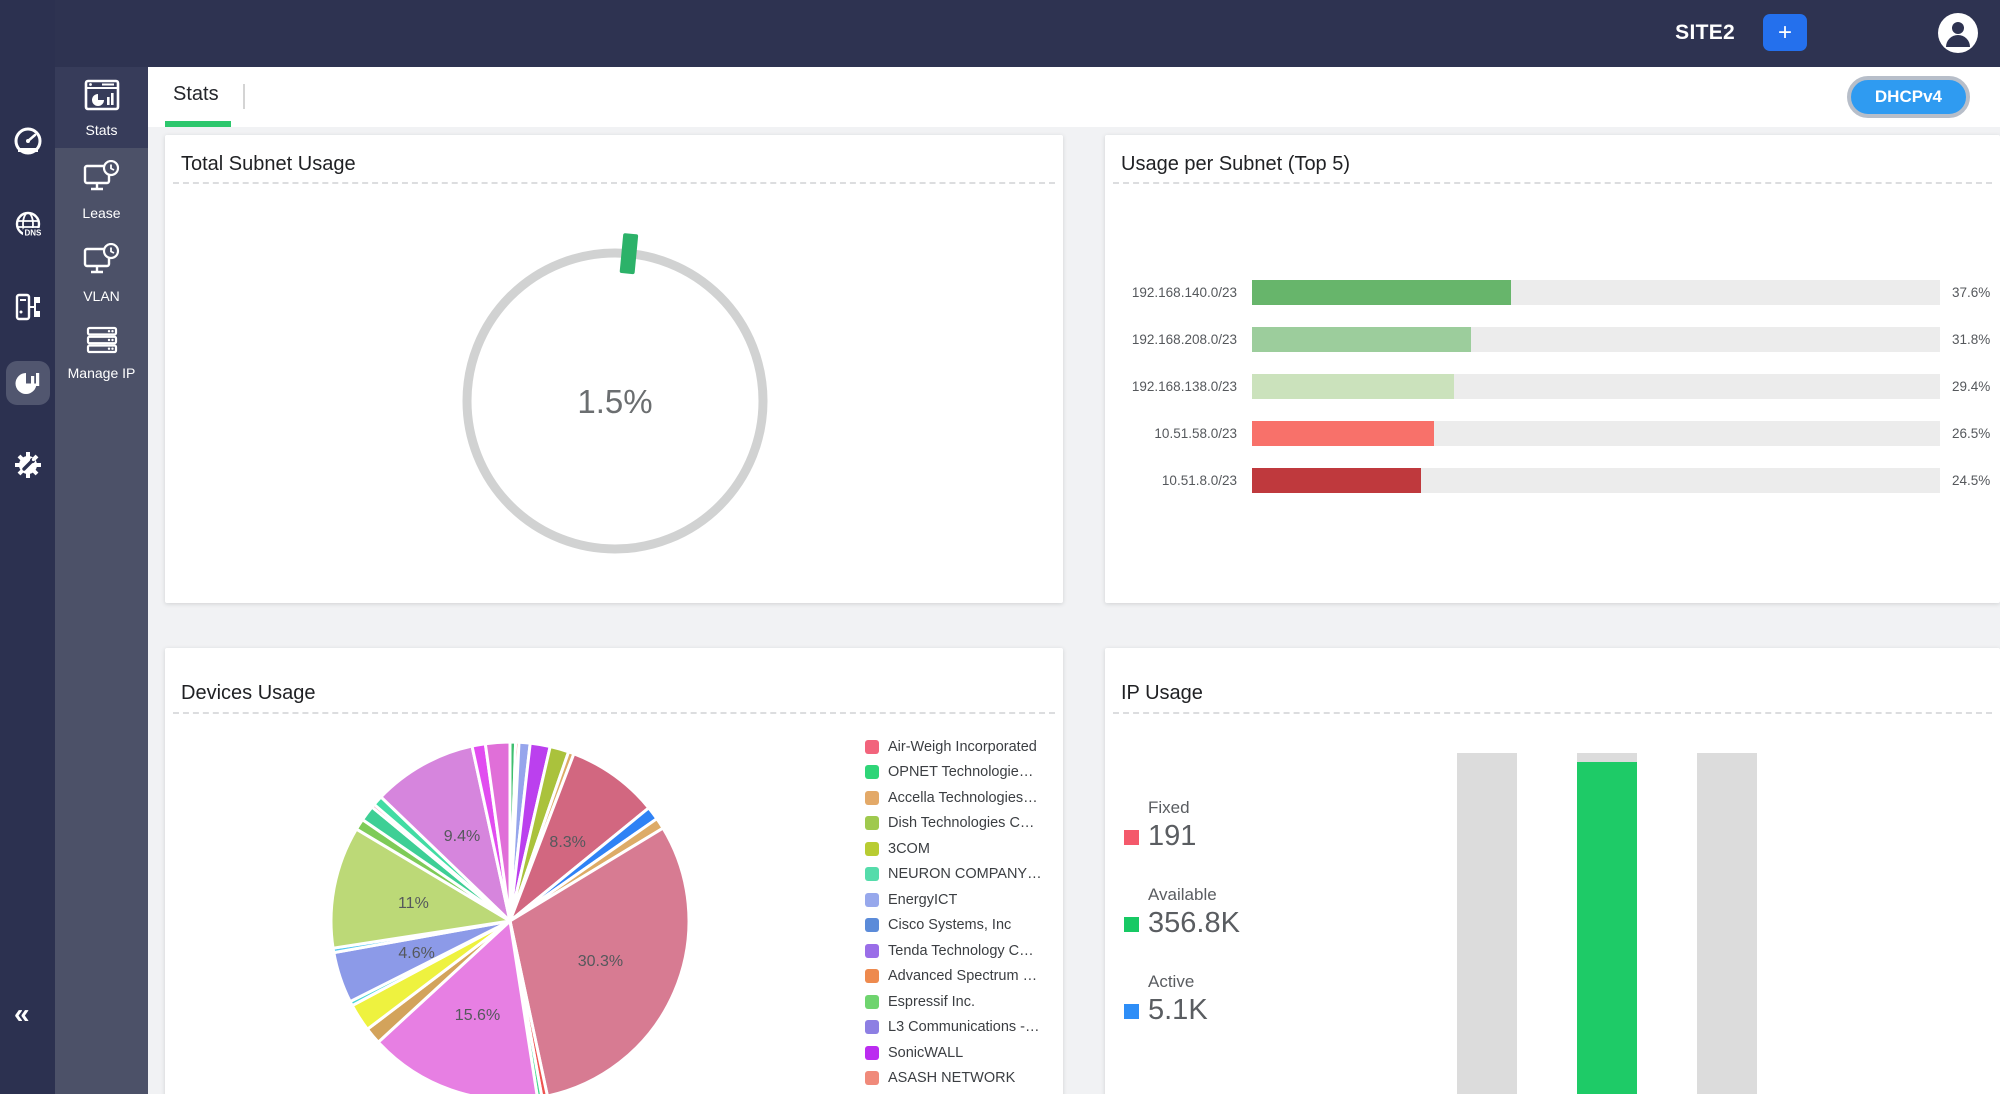 This screenshot has width=2000, height=1094. I want to click on dhcpv4-toggle-button: DHCPv4, so click(1908, 97).